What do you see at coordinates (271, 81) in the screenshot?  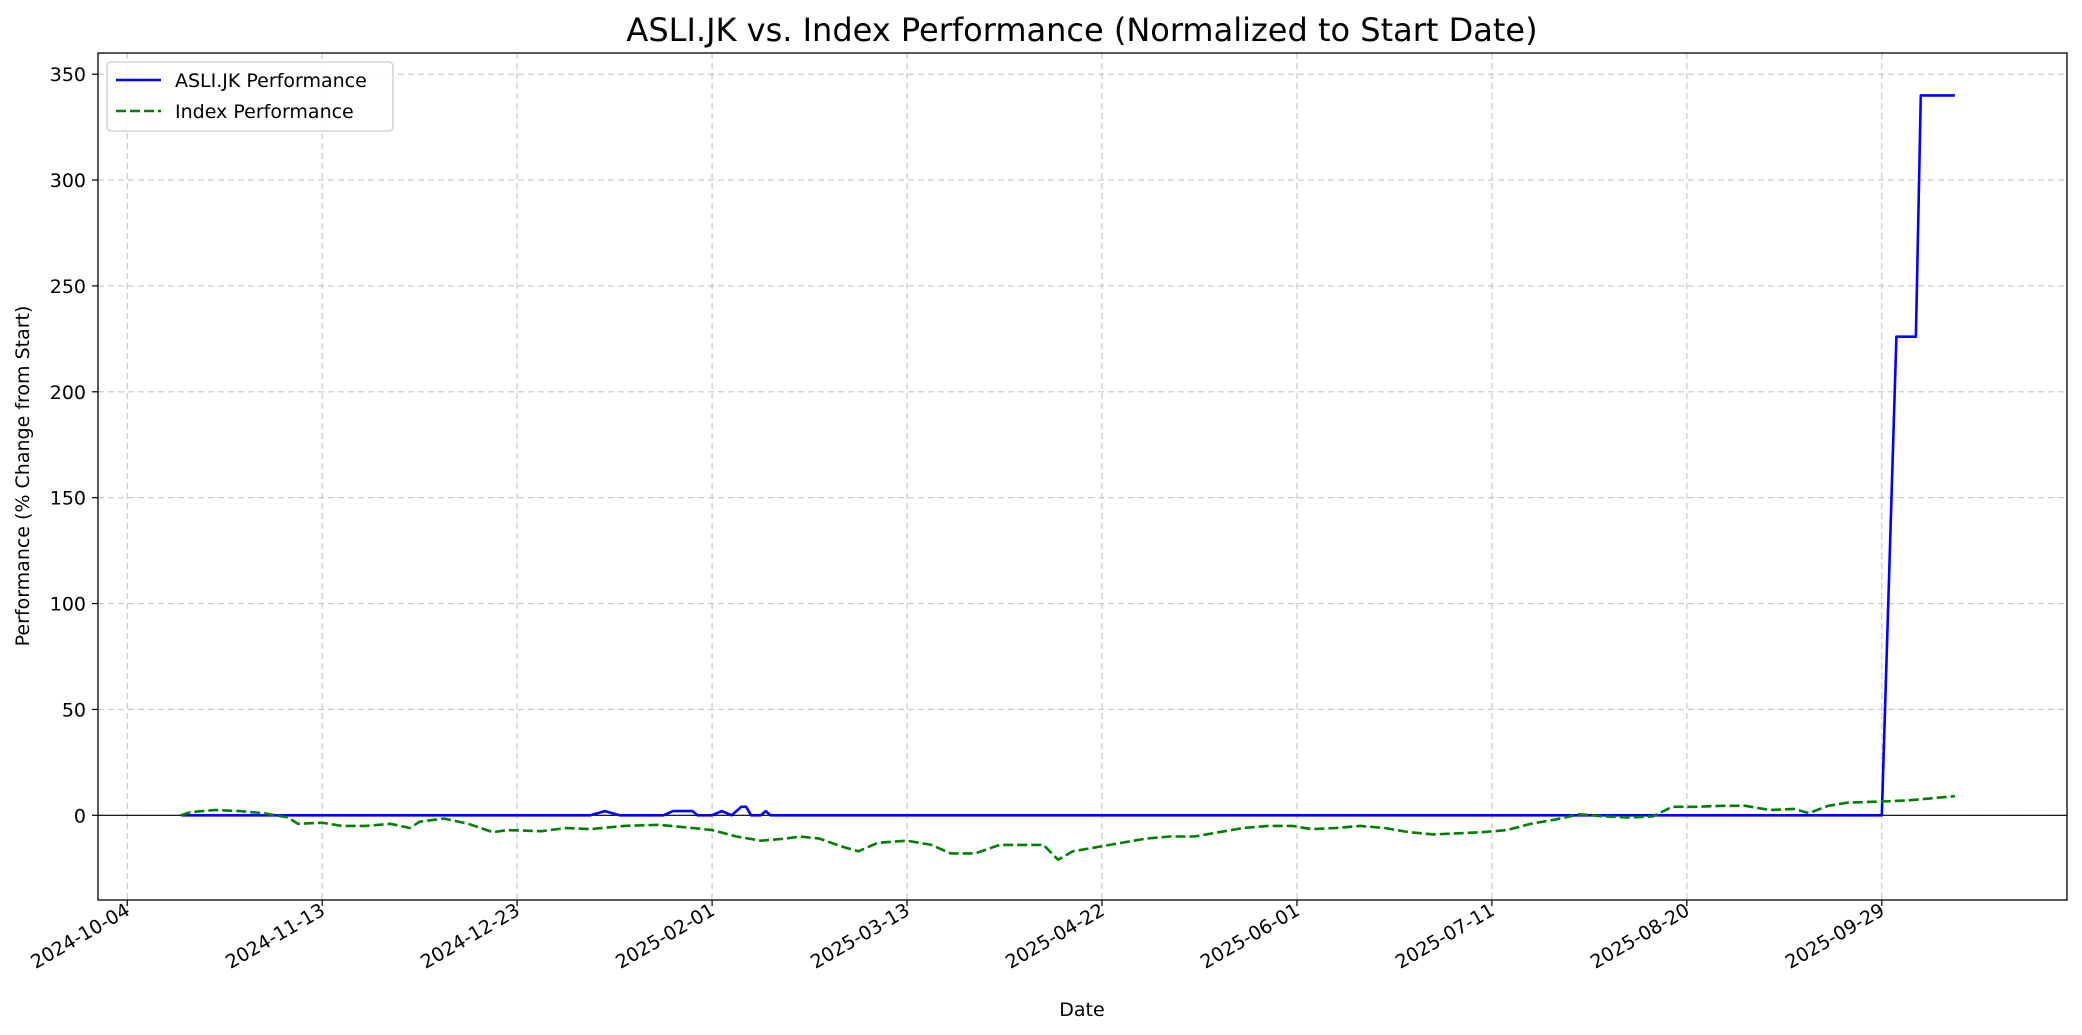 I see `legend-label-asli: ASLI.JK Performance` at bounding box center [271, 81].